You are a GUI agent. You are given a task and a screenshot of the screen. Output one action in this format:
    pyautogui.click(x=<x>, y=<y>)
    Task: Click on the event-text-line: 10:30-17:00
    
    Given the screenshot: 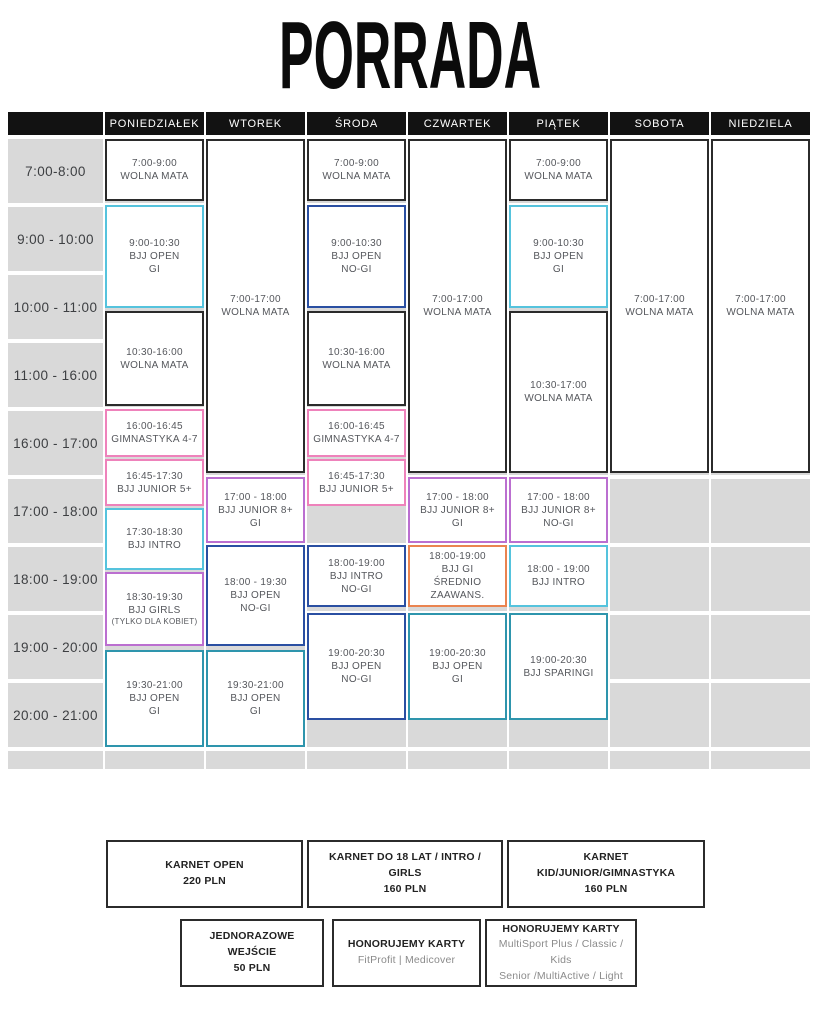 What is the action you would take?
    pyautogui.click(x=558, y=385)
    